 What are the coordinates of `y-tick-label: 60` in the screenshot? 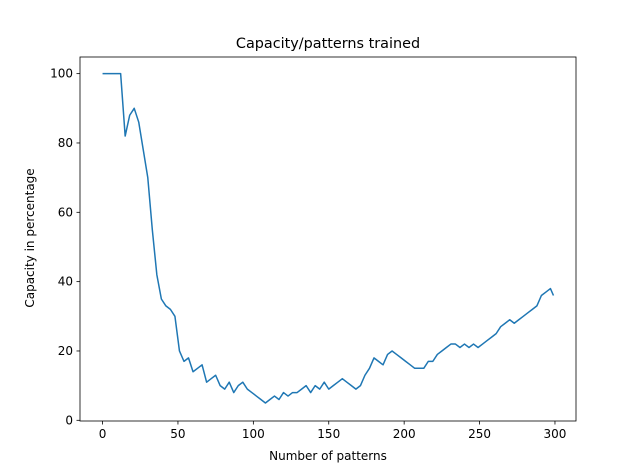 It's located at (65, 212).